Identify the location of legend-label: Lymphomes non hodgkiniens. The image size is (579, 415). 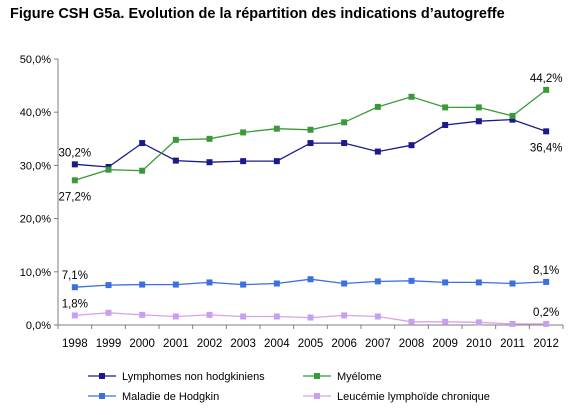
(193, 377).